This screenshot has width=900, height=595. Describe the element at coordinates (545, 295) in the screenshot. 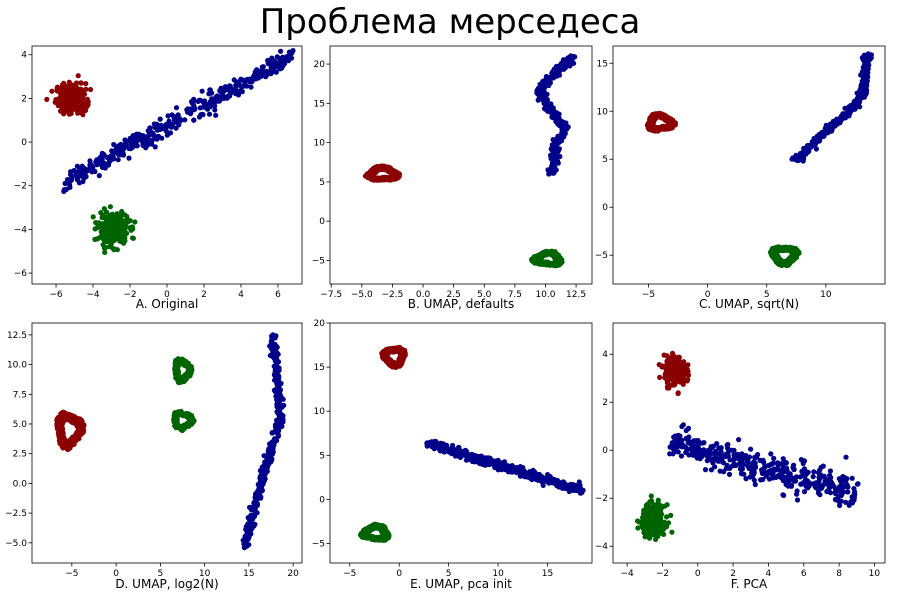

I see `x-tick-label: 10.0` at that location.